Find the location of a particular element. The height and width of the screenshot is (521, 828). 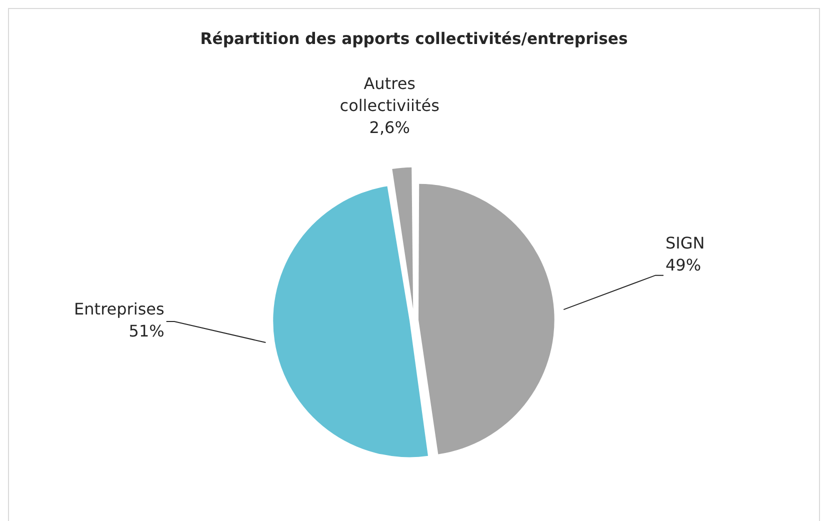

slice-label: Entreprises is located at coordinates (119, 309).